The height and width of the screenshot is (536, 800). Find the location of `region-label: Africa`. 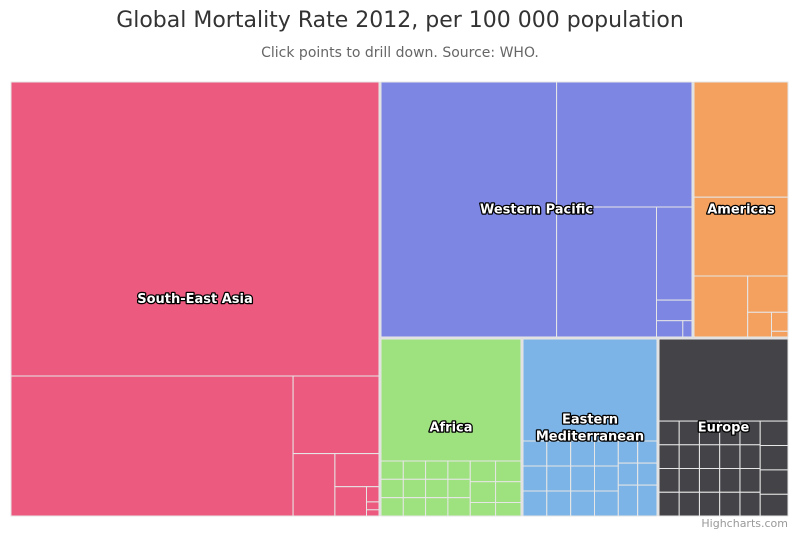

region-label: Africa is located at coordinates (450, 428).